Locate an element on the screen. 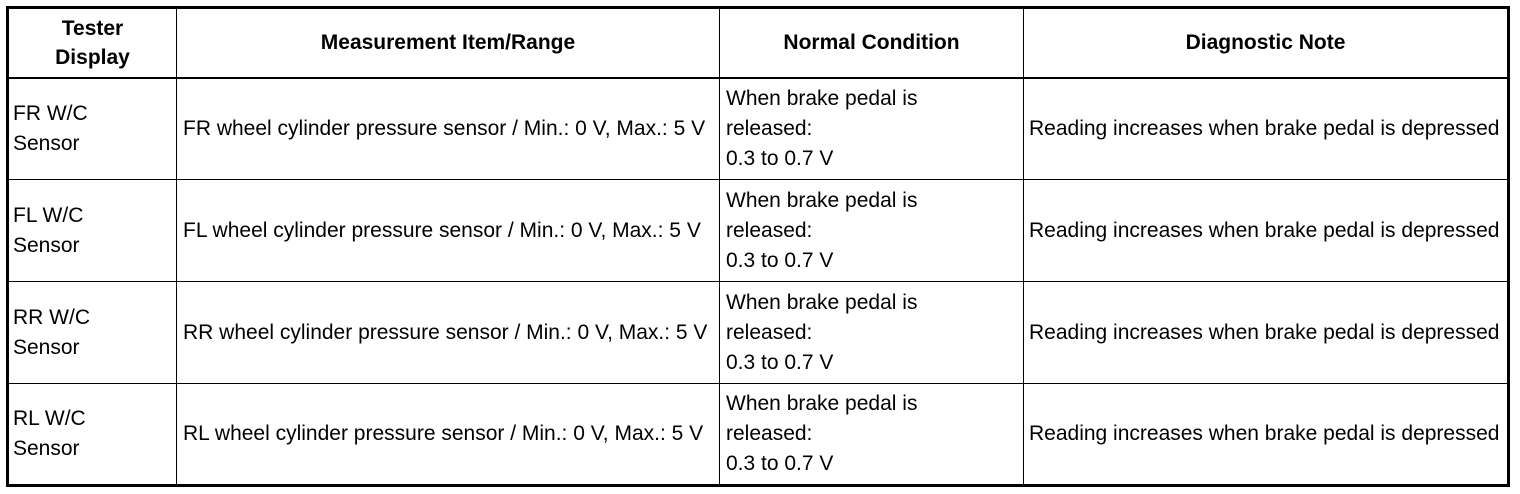  column-header: Normal Condition is located at coordinates (871, 43).